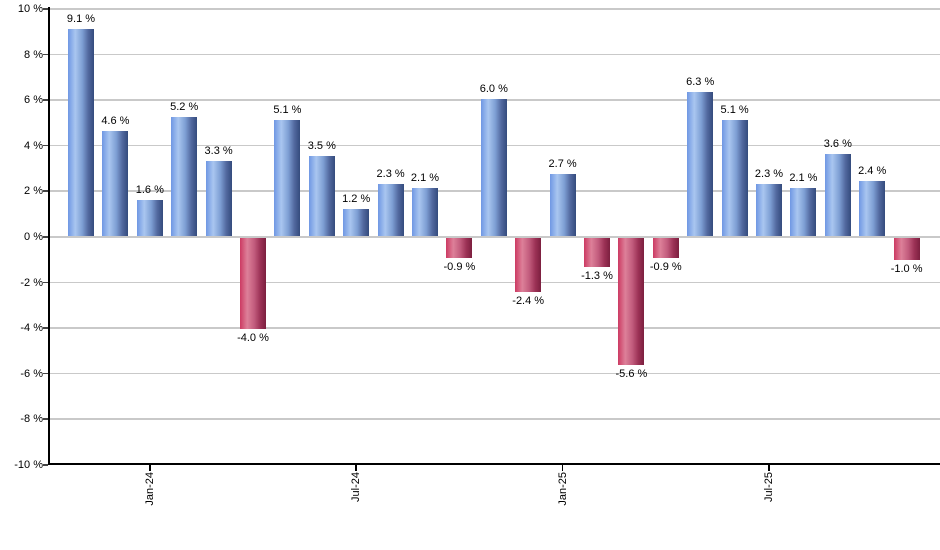  I want to click on x-axis-line, so click(494, 464).